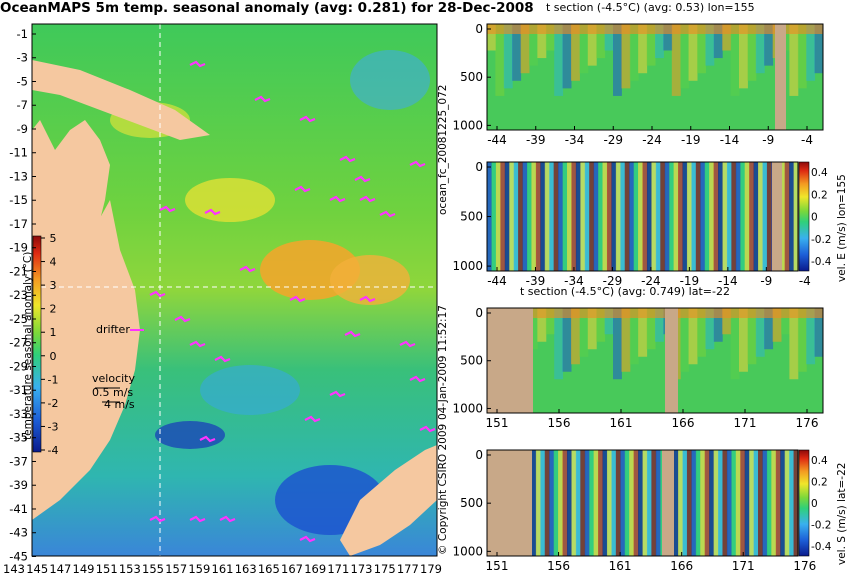  Describe the element at coordinates (728, 281) in the screenshot. I see `section-x-tick-label: -14` at that location.